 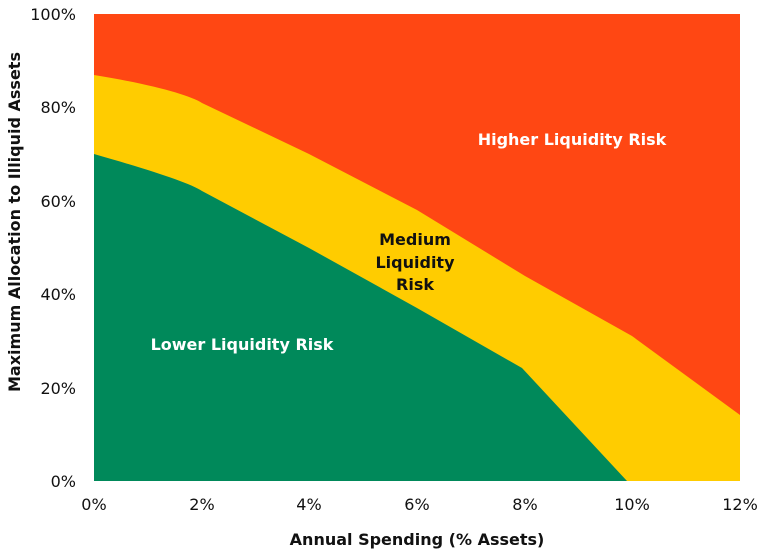 What do you see at coordinates (63, 481) in the screenshot?
I see `y-tick: 0%` at bounding box center [63, 481].